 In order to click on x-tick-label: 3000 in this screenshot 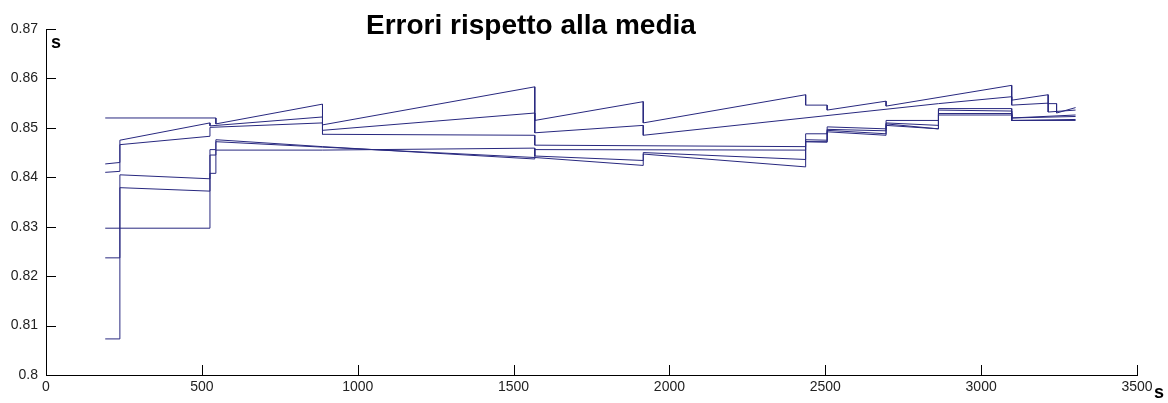, I will do `click(981, 386)`.